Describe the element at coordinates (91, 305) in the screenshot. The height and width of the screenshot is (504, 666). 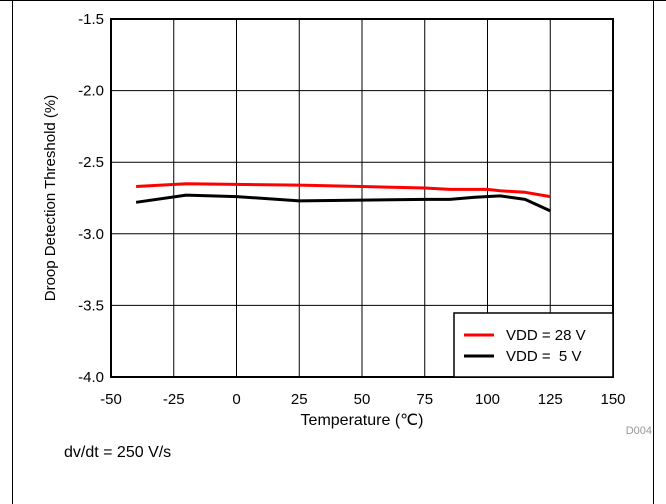
I see `y-tick-label: -3.5` at that location.